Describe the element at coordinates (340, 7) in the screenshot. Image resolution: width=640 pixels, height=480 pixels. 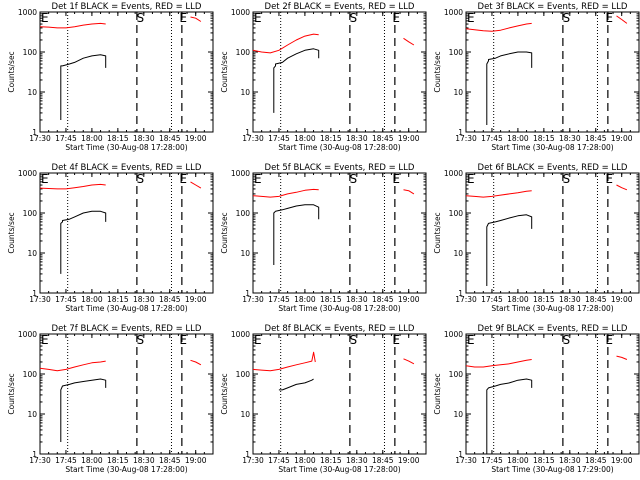
I see `chart-title: Det 2f BLACK = Events, RED = LLD` at that location.